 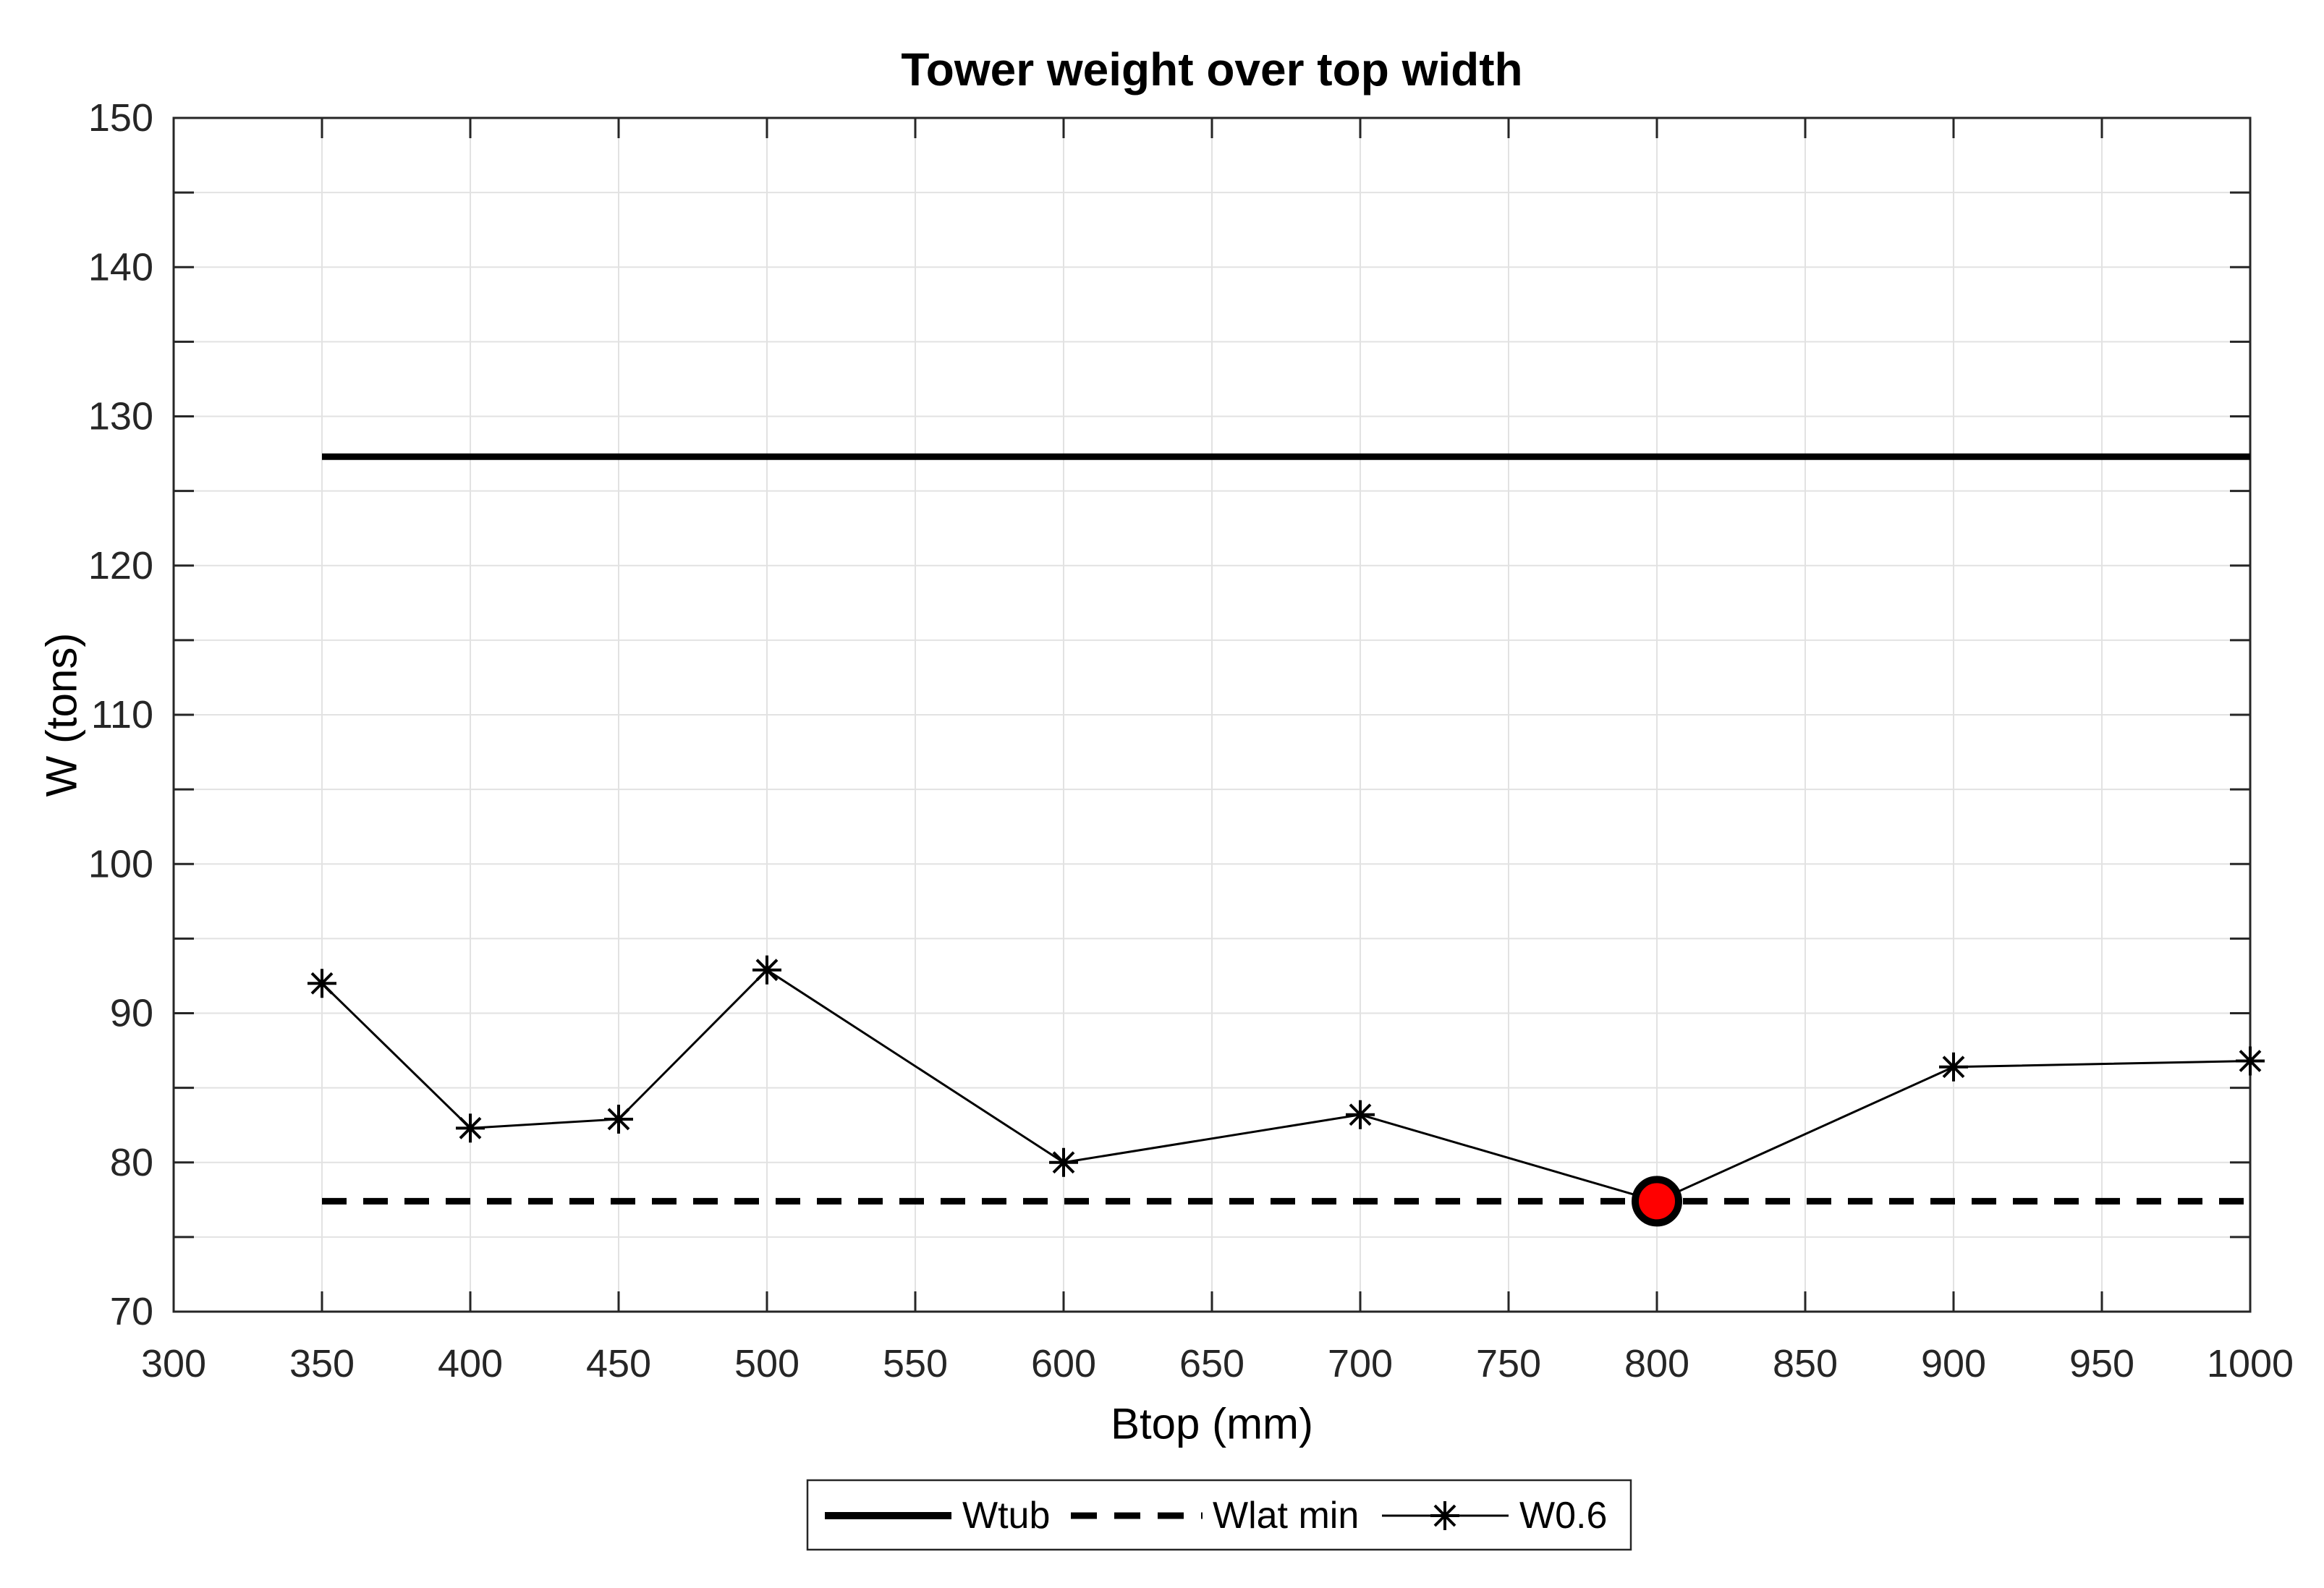 I want to click on x-tick-label: 900, so click(x=1953, y=1364).